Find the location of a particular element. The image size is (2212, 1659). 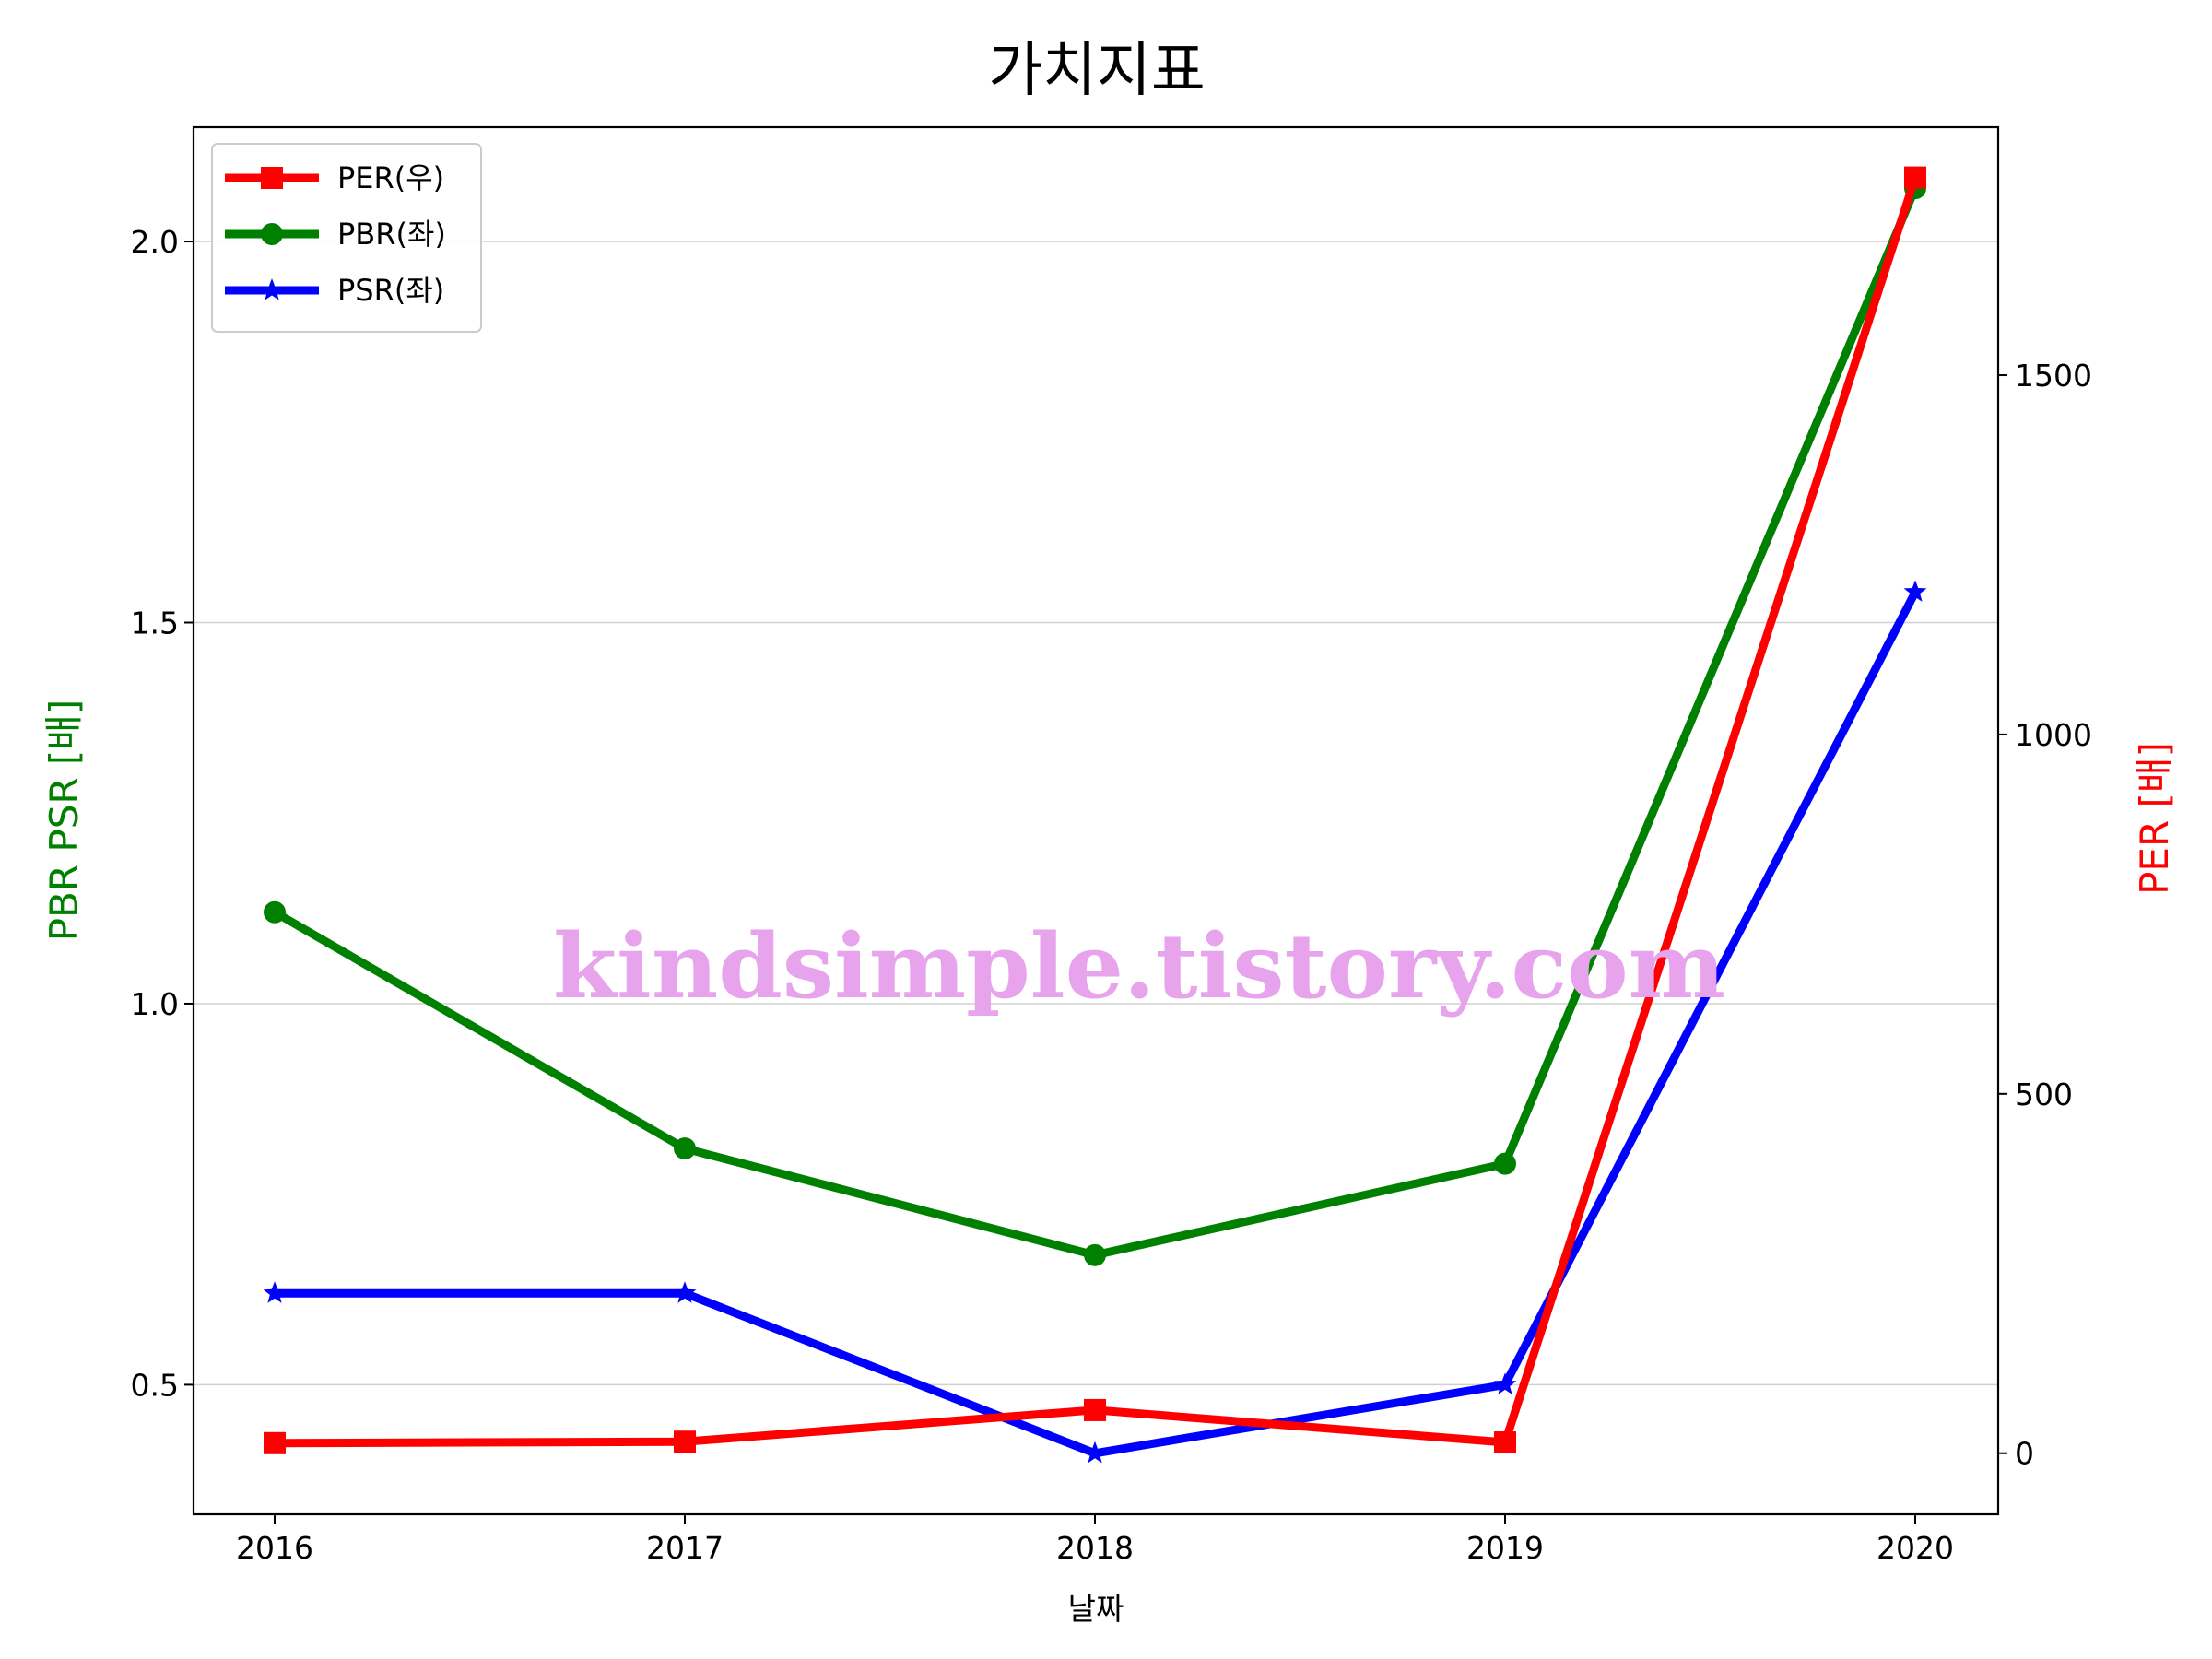

y-axis-label-right: PER [배] is located at coordinates (2154, 818).